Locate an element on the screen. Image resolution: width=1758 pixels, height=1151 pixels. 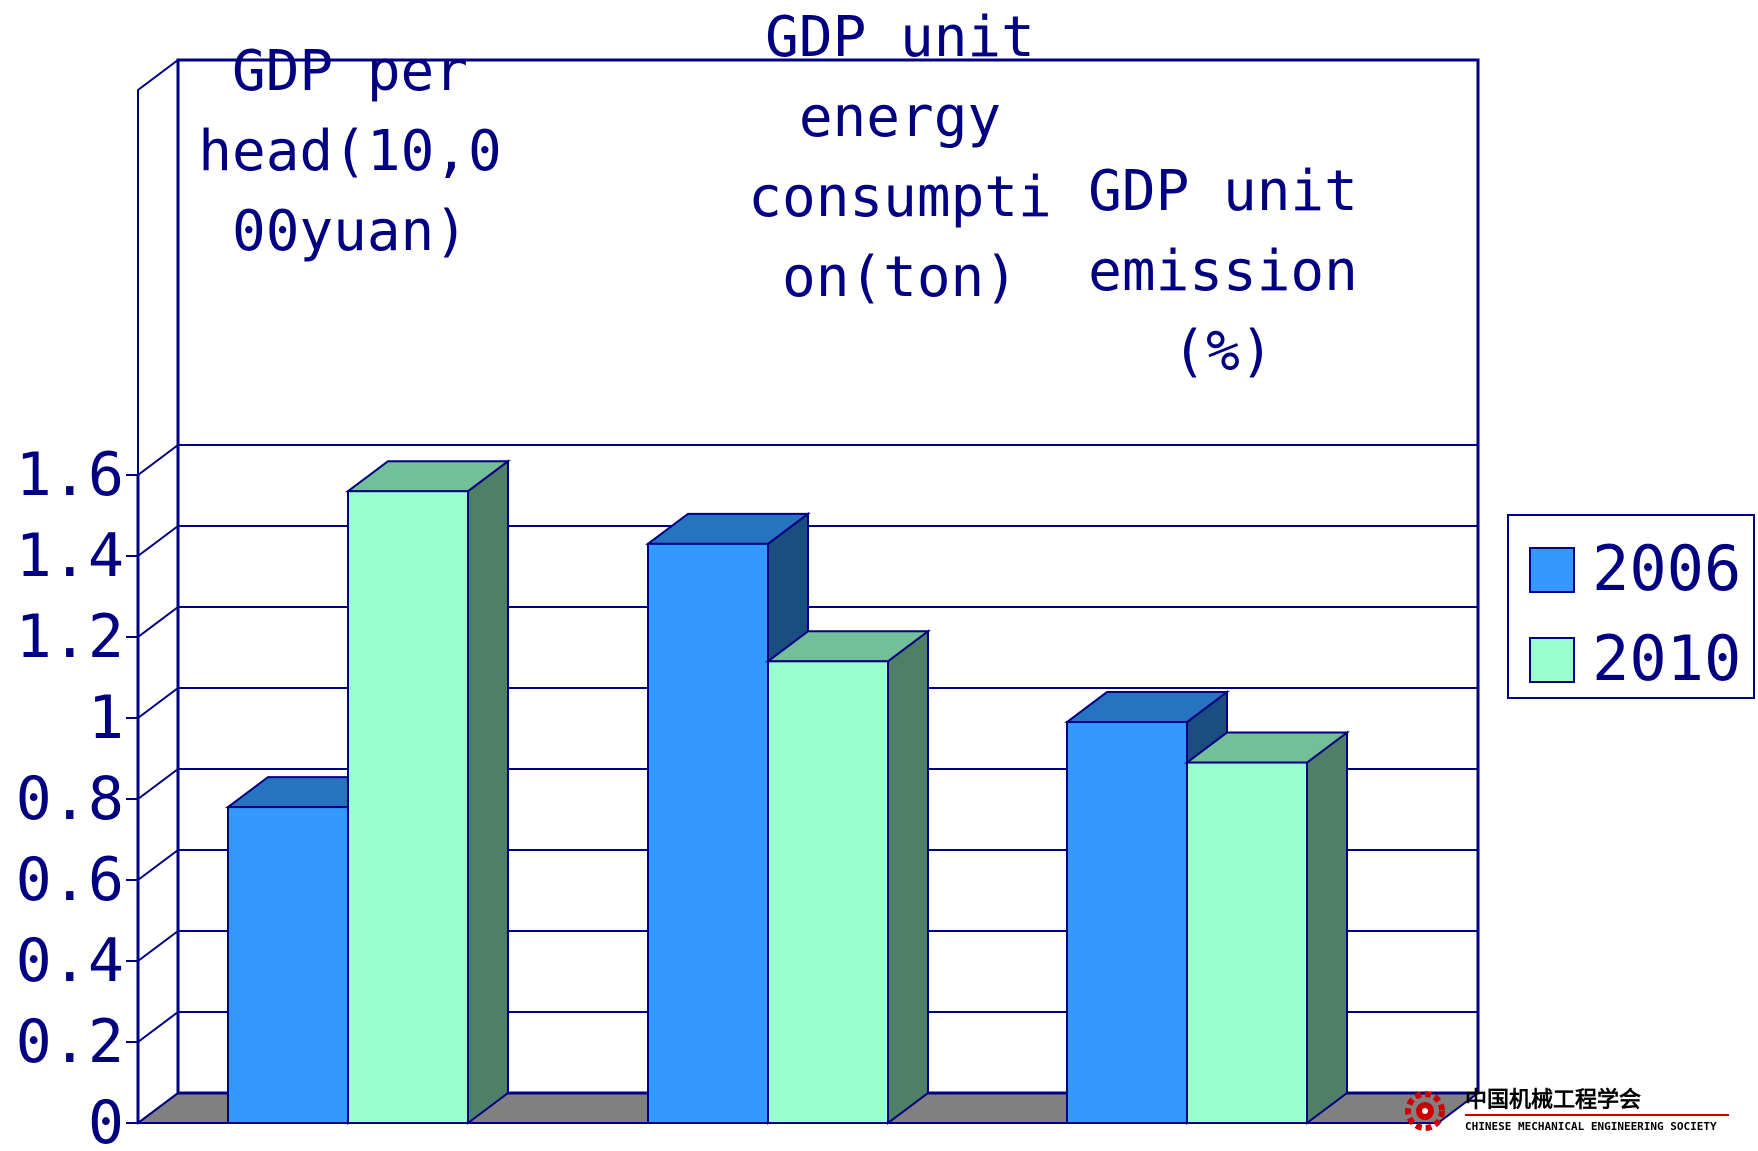
category-label-line: consumpti is located at coordinates (899, 197).